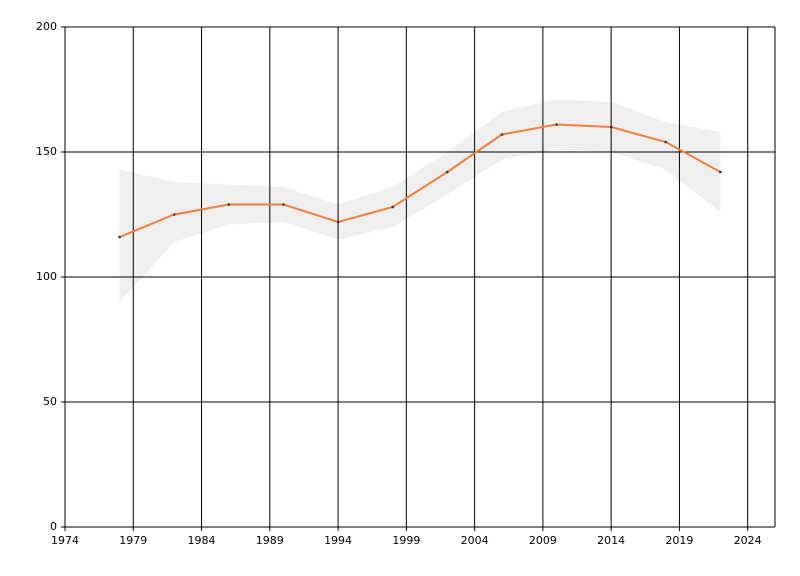 This screenshot has width=800, height=576. I want to click on x-tick-label: 2004, so click(475, 540).